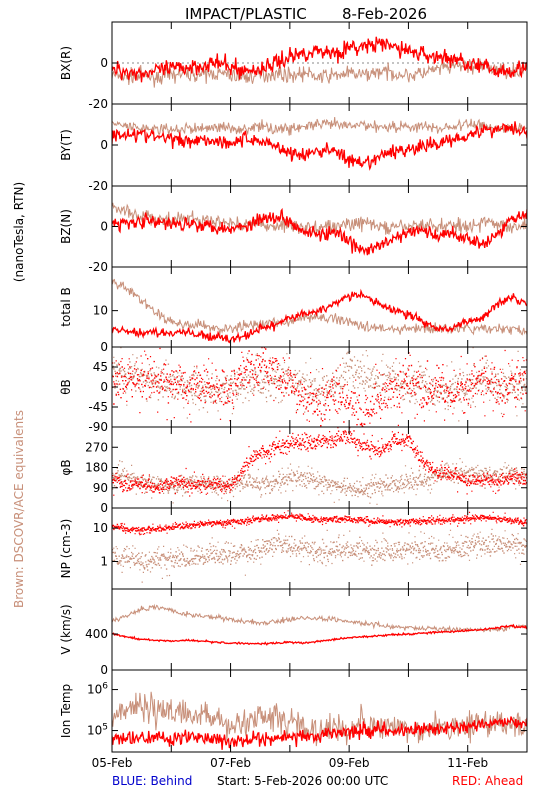  Describe the element at coordinates (19, 232) in the screenshot. I see `units-side-label: (nanoTesla, RTN)` at that location.